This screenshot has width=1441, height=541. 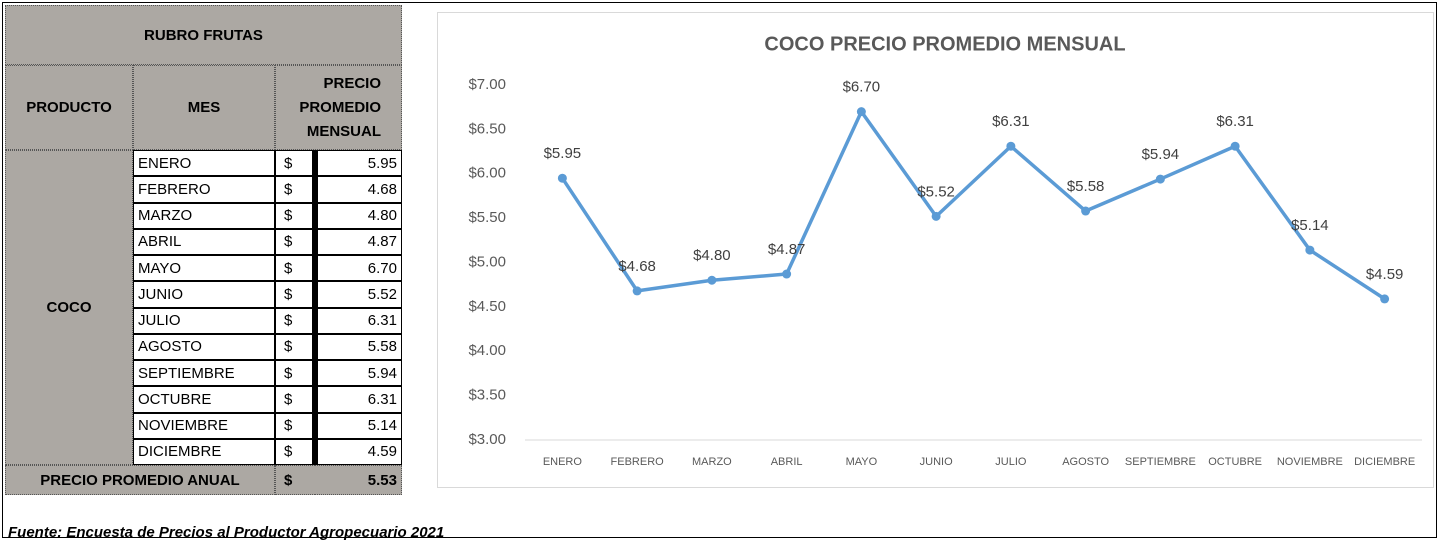 What do you see at coordinates (204, 320) in the screenshot?
I see `month: JULIO` at bounding box center [204, 320].